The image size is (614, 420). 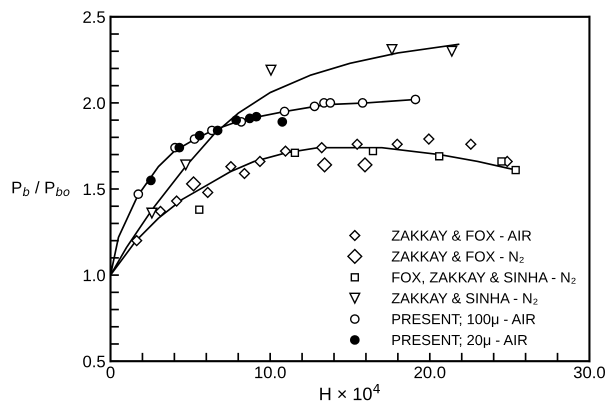 What do you see at coordinates (458, 257) in the screenshot?
I see `legend-label: ZAKKAY & FOX - N₂` at bounding box center [458, 257].